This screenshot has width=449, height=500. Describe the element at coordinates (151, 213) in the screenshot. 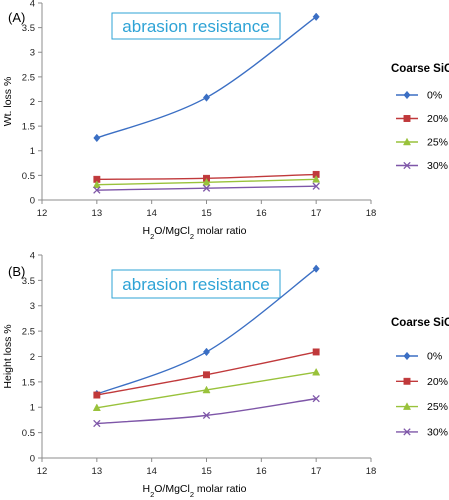

I see `panel-a-x-tick-label: 14` at that location.